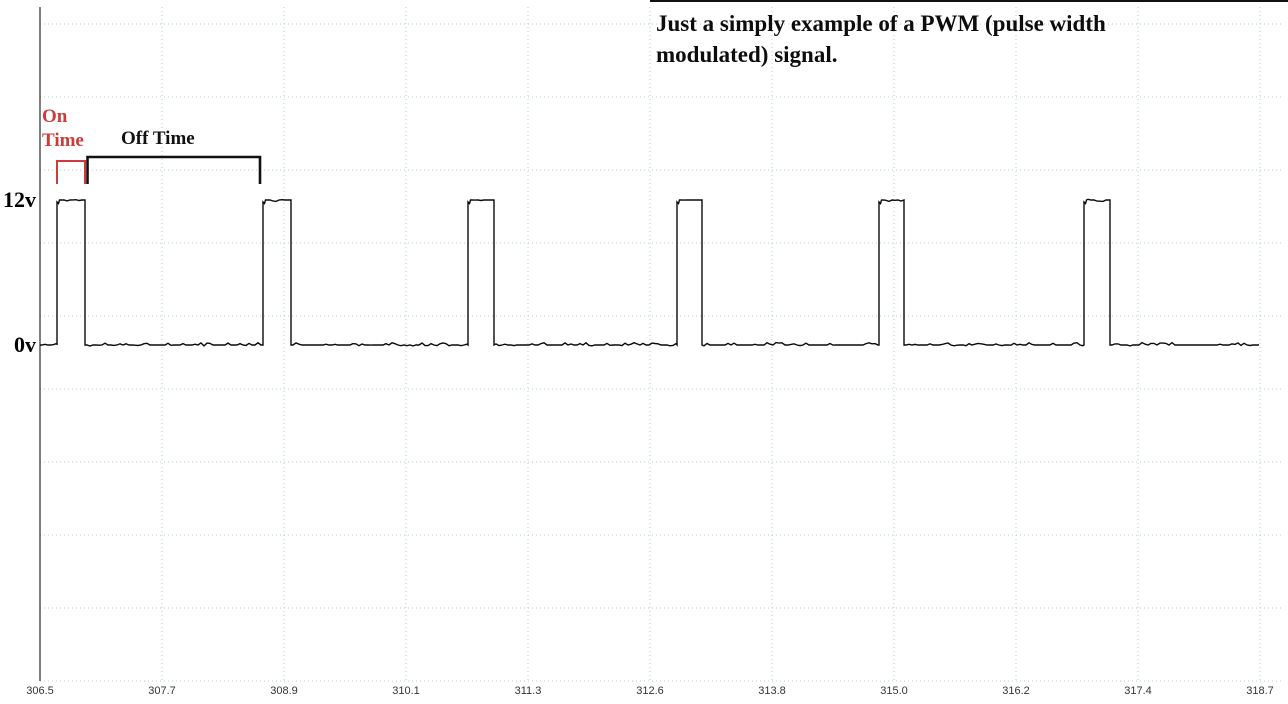  What do you see at coordinates (894, 691) in the screenshot?
I see `x-tick-label: 315.0` at bounding box center [894, 691].